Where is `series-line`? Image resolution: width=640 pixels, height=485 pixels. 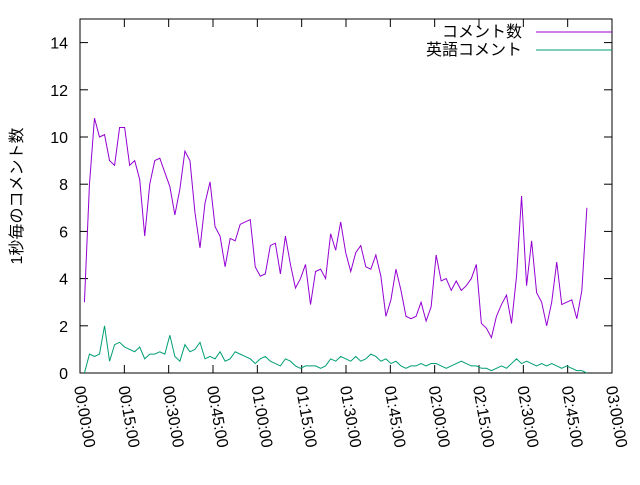 series-line is located at coordinates (335, 349).